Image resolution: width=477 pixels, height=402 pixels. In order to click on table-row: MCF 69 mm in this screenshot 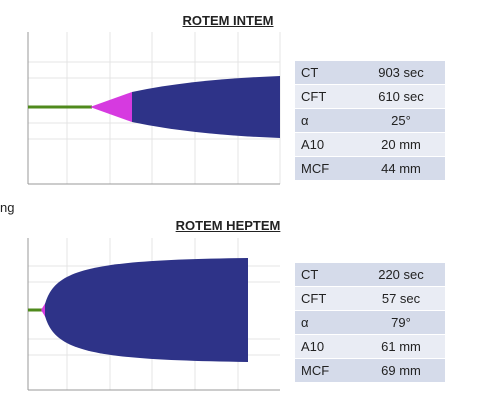, I will do `click(370, 370)`.